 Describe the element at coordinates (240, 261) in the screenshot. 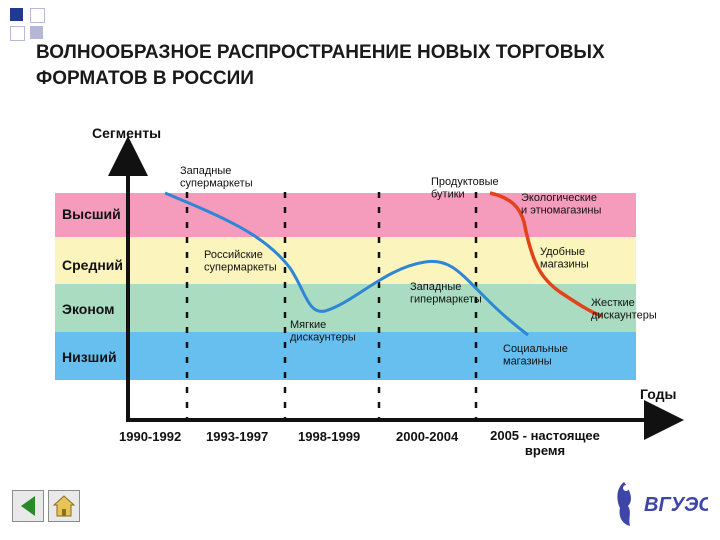

I see `annotation-russian-supermarkets: Российские супермаркеты` at that location.